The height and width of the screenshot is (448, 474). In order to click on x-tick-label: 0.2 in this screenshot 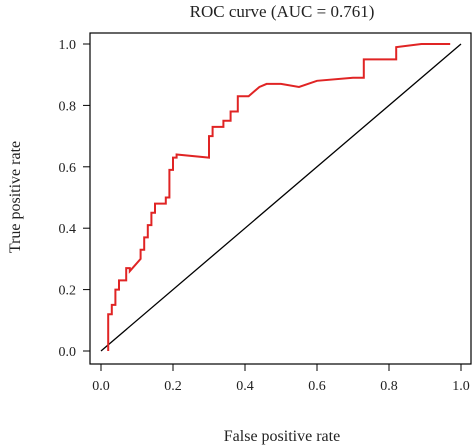, I will do `click(173, 386)`.